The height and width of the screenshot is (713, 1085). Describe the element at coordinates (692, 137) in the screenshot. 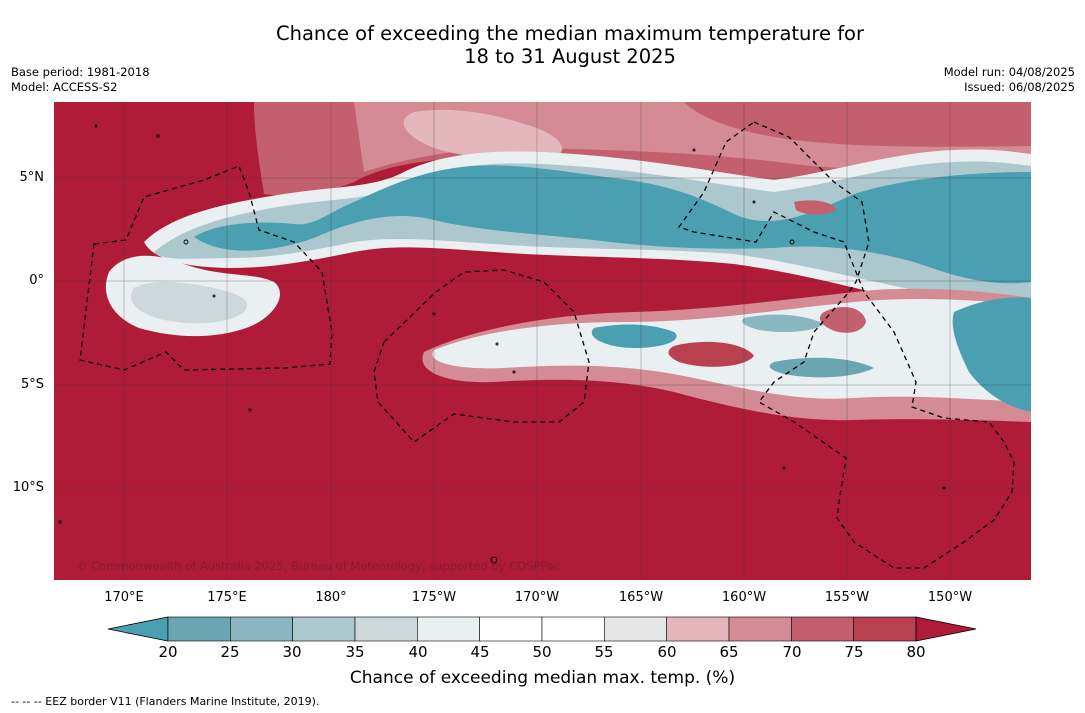

I see `north-mid-band` at that location.